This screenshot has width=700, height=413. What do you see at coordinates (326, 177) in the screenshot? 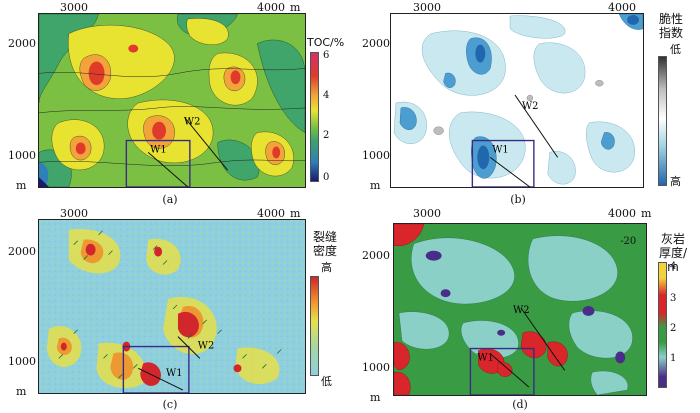
I see `colorbar-tick-0: 0` at bounding box center [326, 177].